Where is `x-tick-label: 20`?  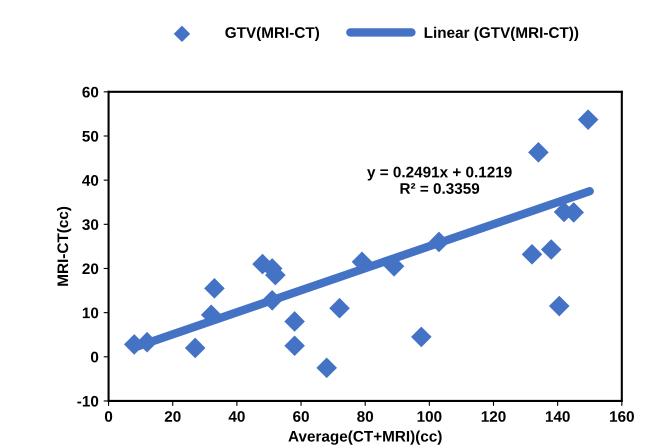
x-tick-label: 20 is located at coordinates (172, 416).